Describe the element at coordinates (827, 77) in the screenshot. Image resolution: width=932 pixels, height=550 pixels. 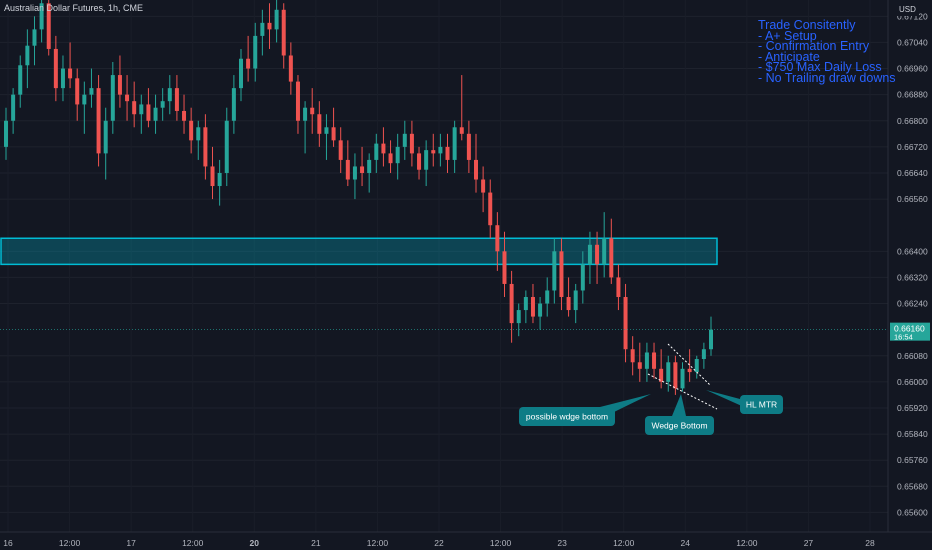
I see `note-line: - No Trailing draw downs` at that location.